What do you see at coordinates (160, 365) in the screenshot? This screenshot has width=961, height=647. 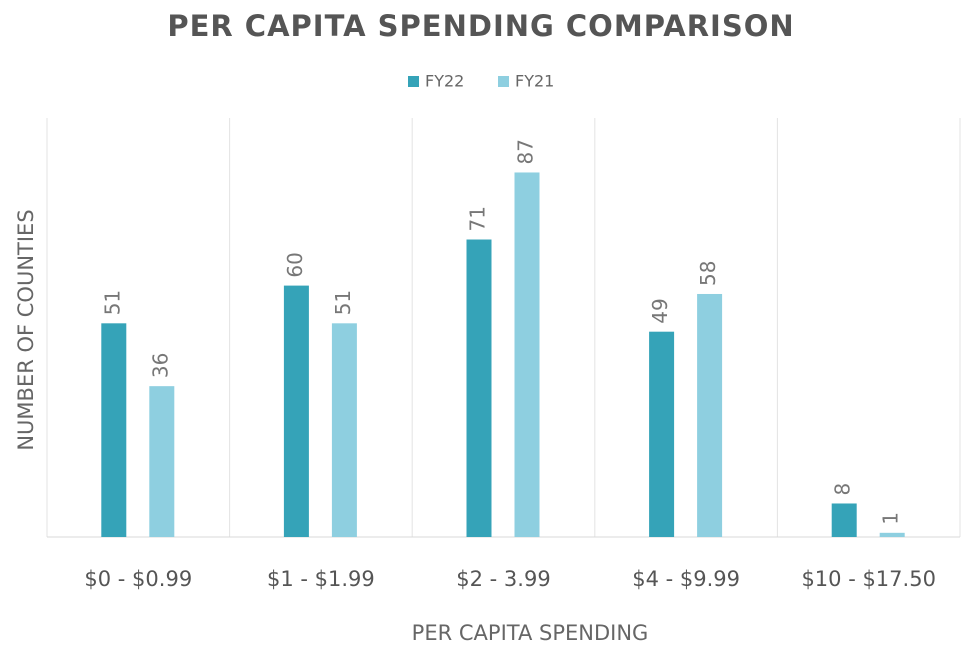 I see `data-label: 36` at bounding box center [160, 365].